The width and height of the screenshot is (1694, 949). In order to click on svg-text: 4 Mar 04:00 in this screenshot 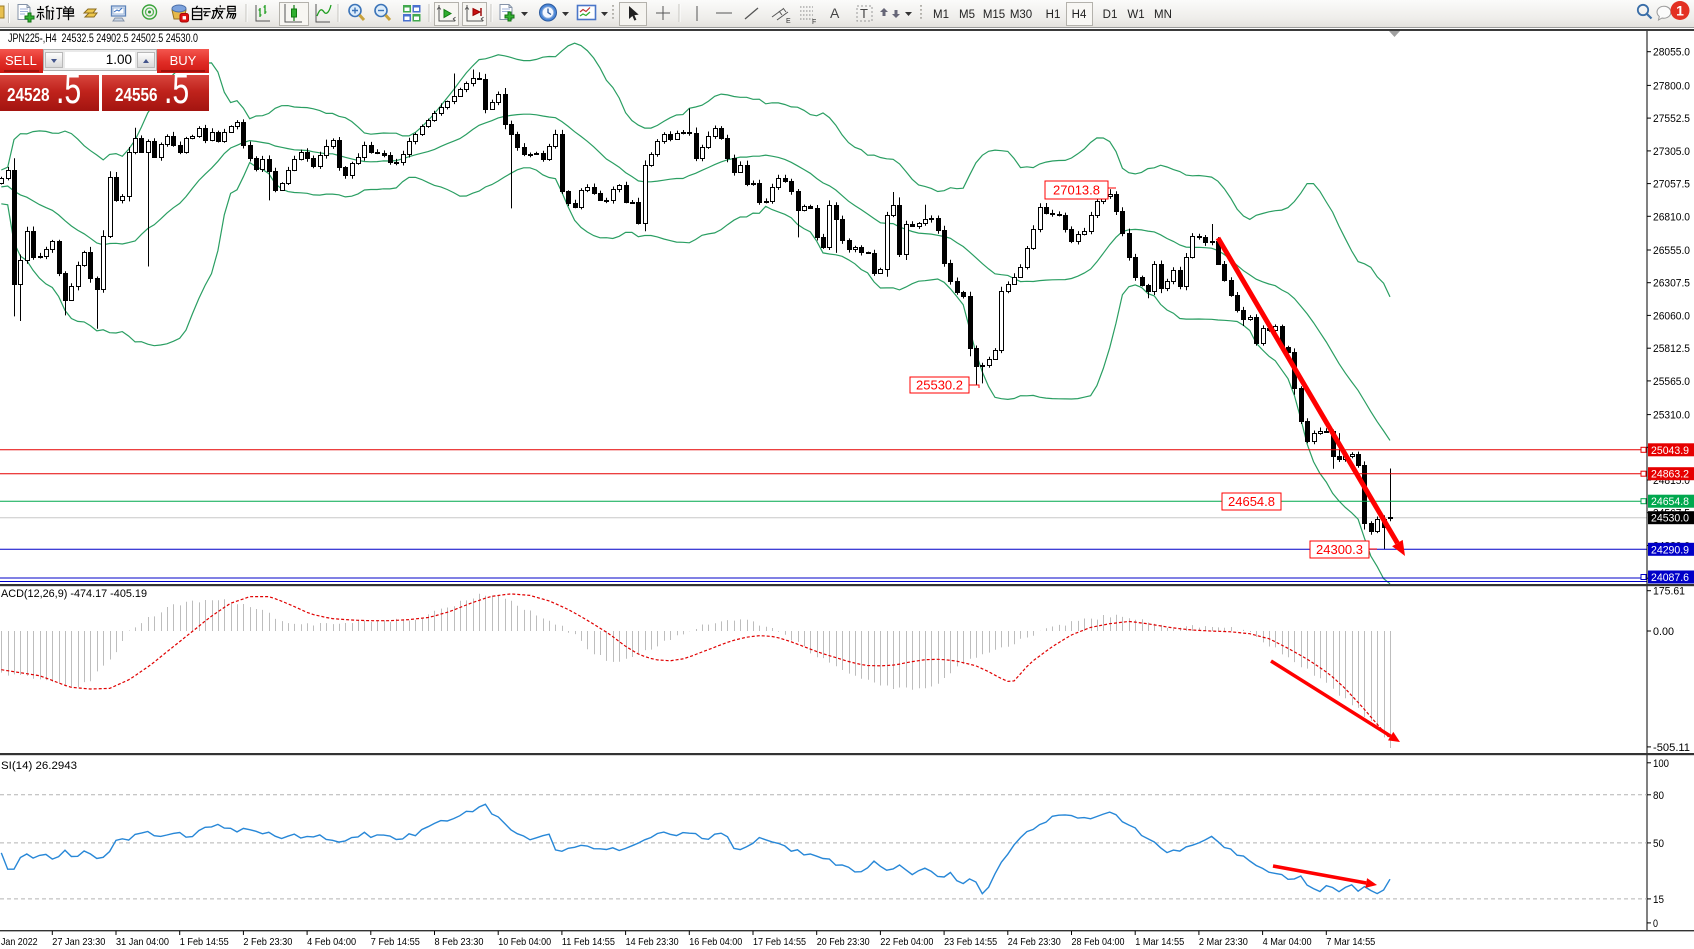, I will do `click(1287, 942)`.